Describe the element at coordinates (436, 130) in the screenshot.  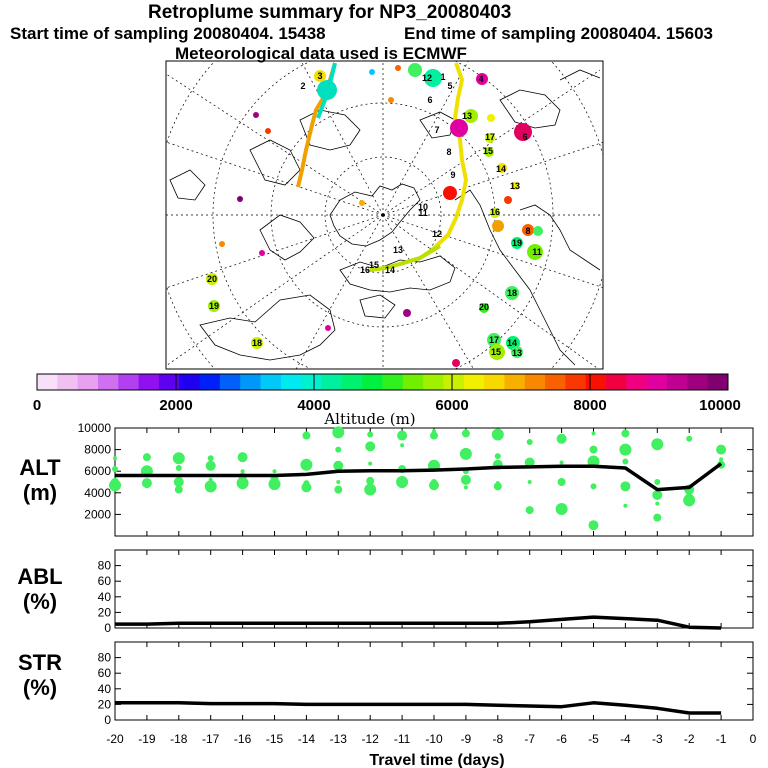
I see `map-point-label: 7` at that location.